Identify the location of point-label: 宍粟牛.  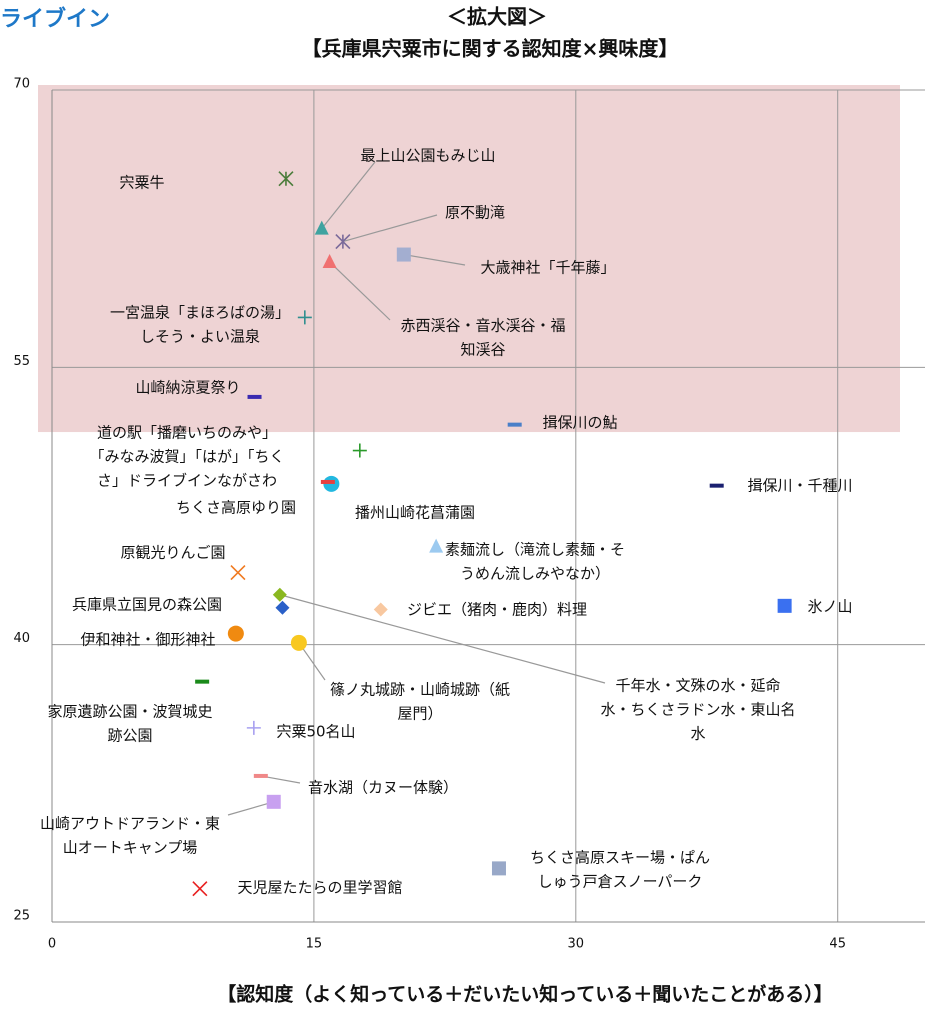
(141, 183).